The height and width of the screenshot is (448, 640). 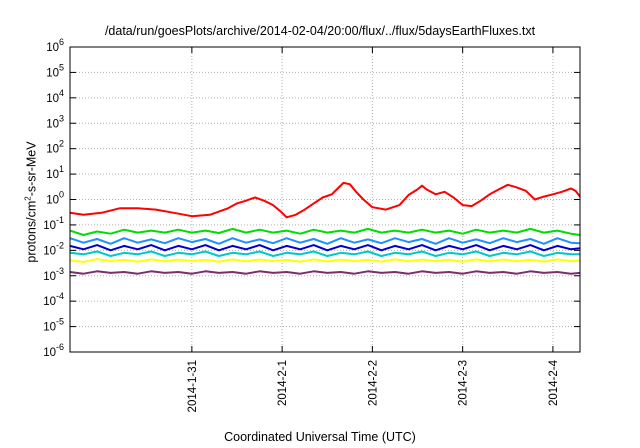 What do you see at coordinates (53, 223) in the screenshot?
I see `y-tick-label: 10⁻¹` at bounding box center [53, 223].